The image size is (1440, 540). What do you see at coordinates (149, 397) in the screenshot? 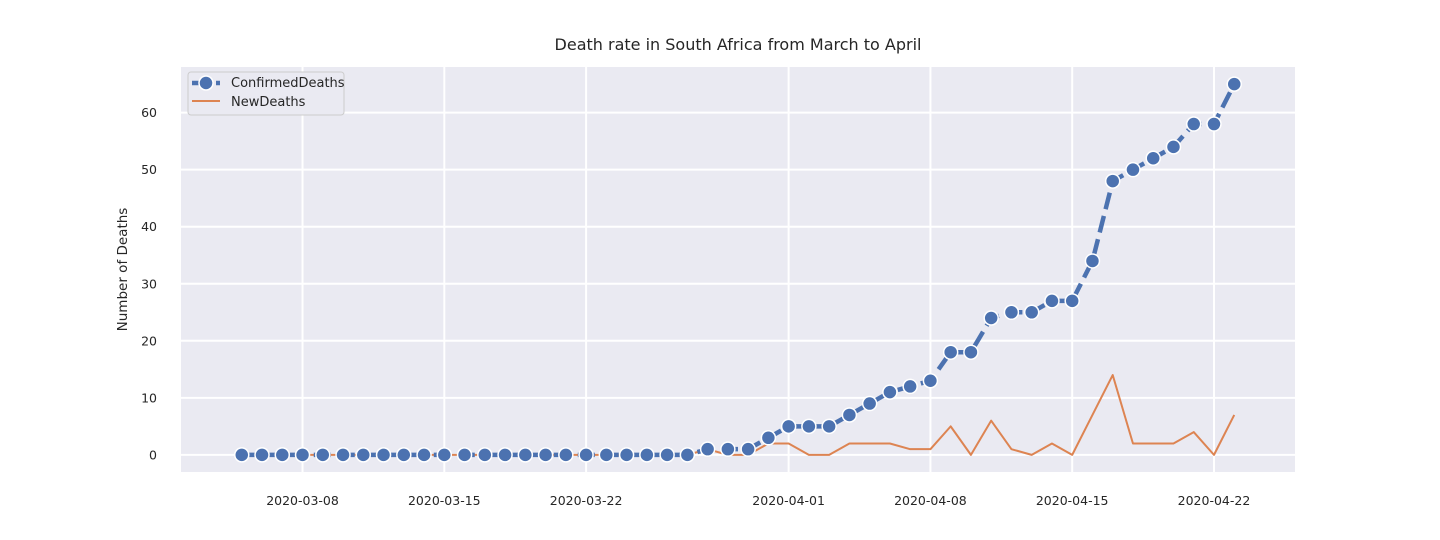
I see `y-tick-label: 10` at bounding box center [149, 397].